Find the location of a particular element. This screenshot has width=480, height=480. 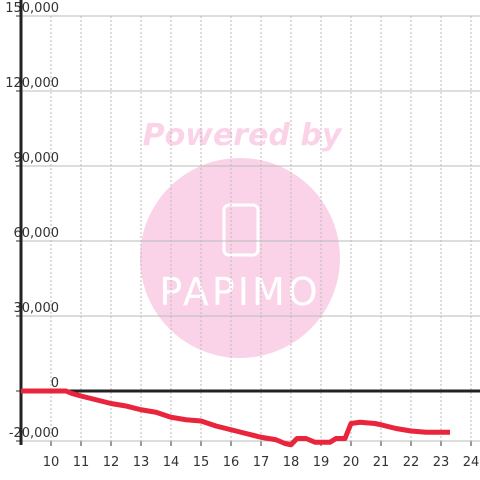

watermark-logo: PAPIMO is located at coordinates (239, 292).